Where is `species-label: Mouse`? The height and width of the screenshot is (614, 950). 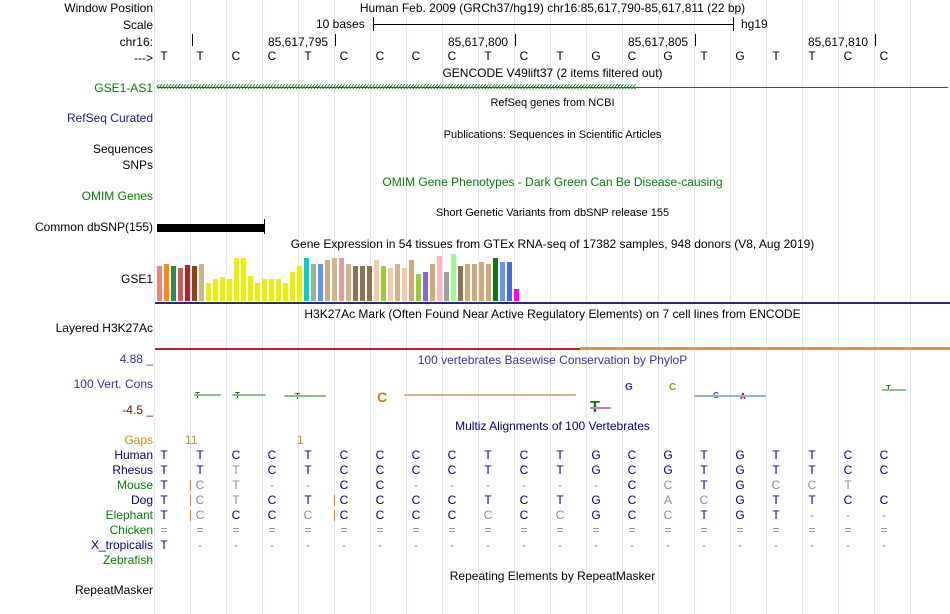 species-label: Mouse is located at coordinates (134, 485).